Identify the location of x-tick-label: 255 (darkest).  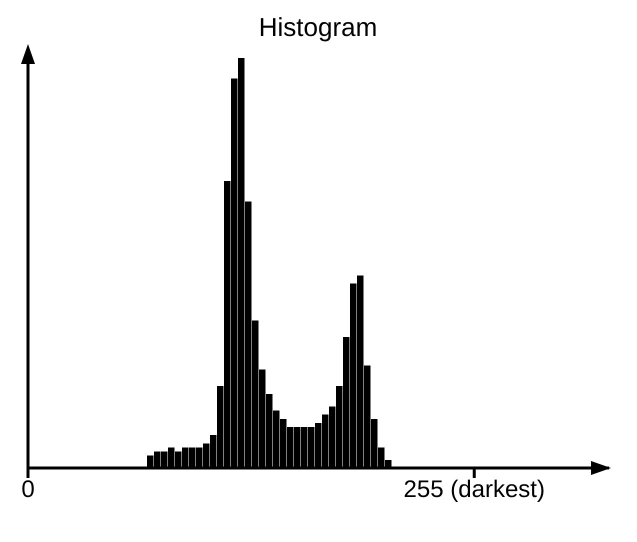
(474, 490).